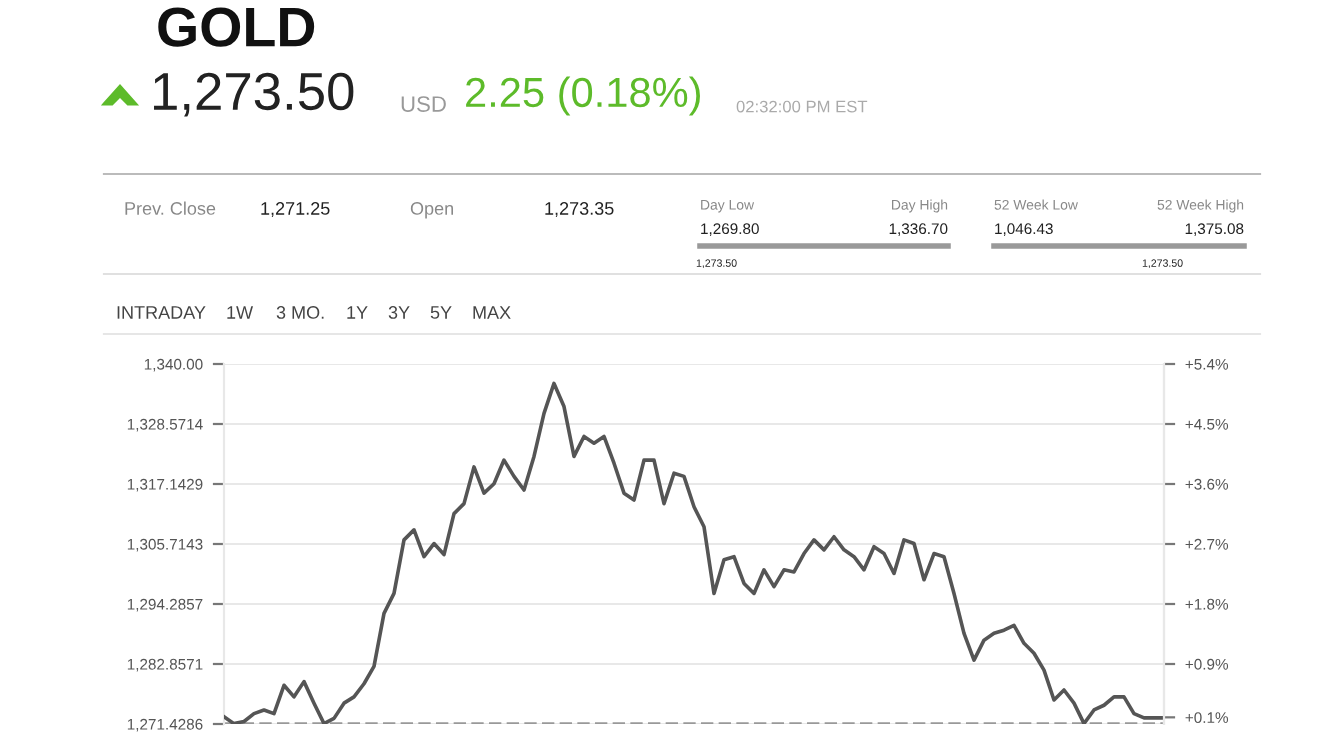  I want to click on text: 5Y, so click(441, 312).